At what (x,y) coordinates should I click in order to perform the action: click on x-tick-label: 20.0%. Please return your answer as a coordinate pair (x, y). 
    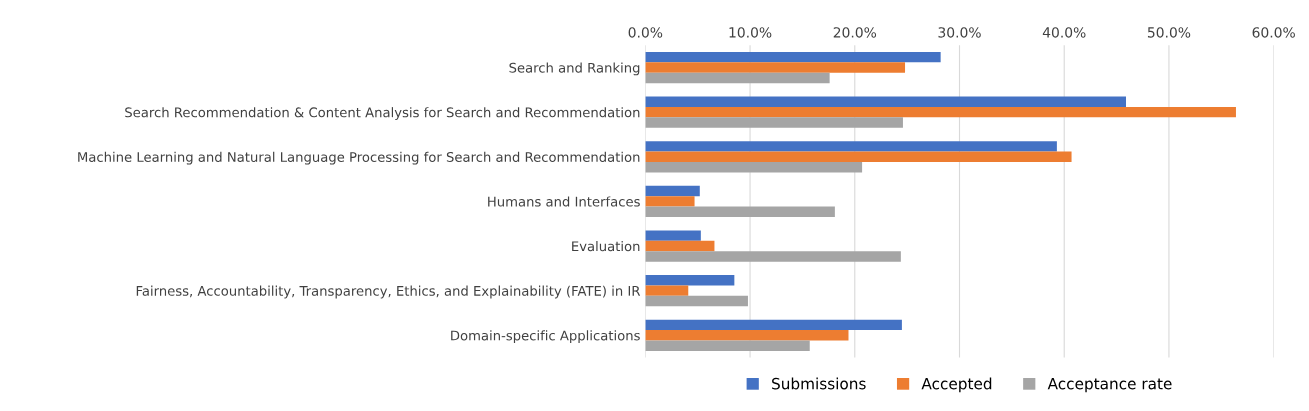
    Looking at the image, I should click on (855, 32).